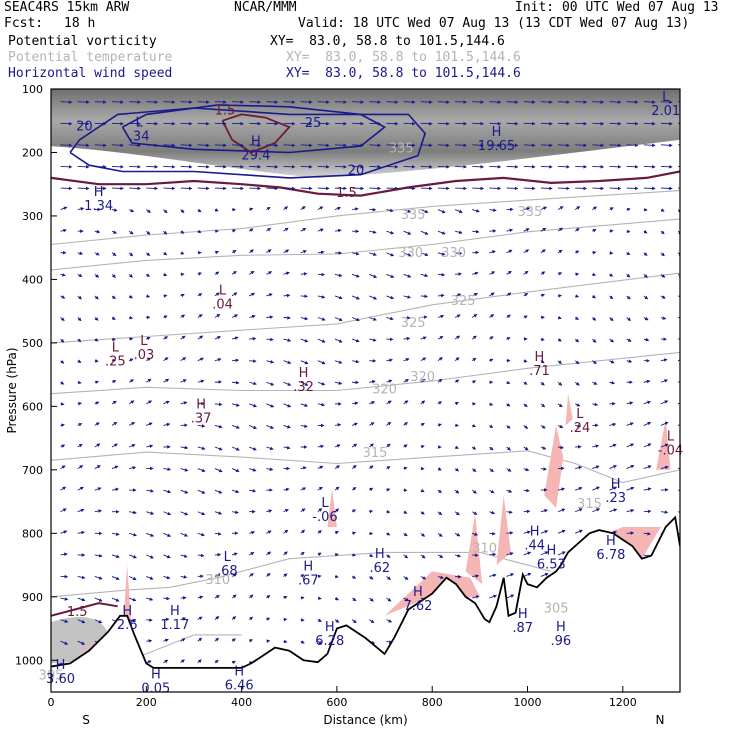 The image size is (740, 740). What do you see at coordinates (308, 581) in the screenshot?
I see `extremum-value: .67` at bounding box center [308, 581].